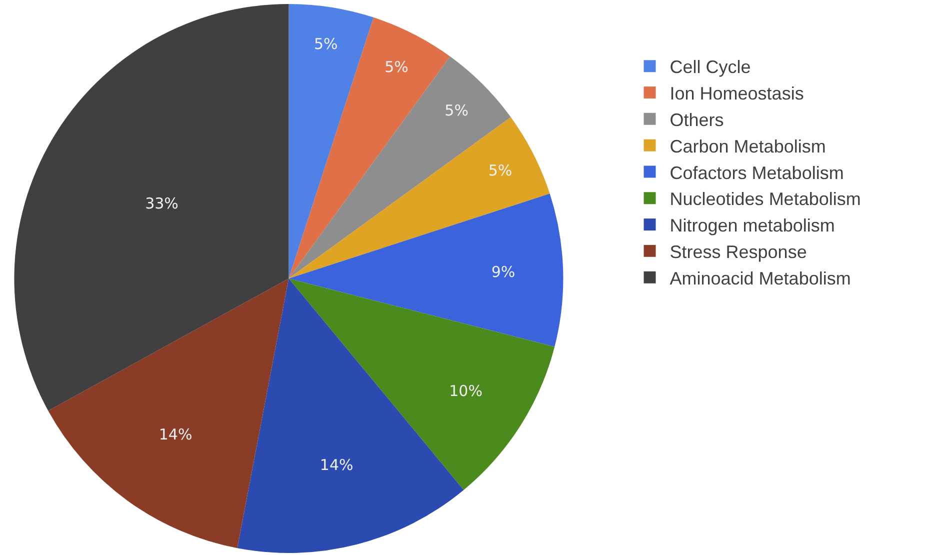  Describe the element at coordinates (465, 391) in the screenshot. I see `data-label: 10%` at that location.